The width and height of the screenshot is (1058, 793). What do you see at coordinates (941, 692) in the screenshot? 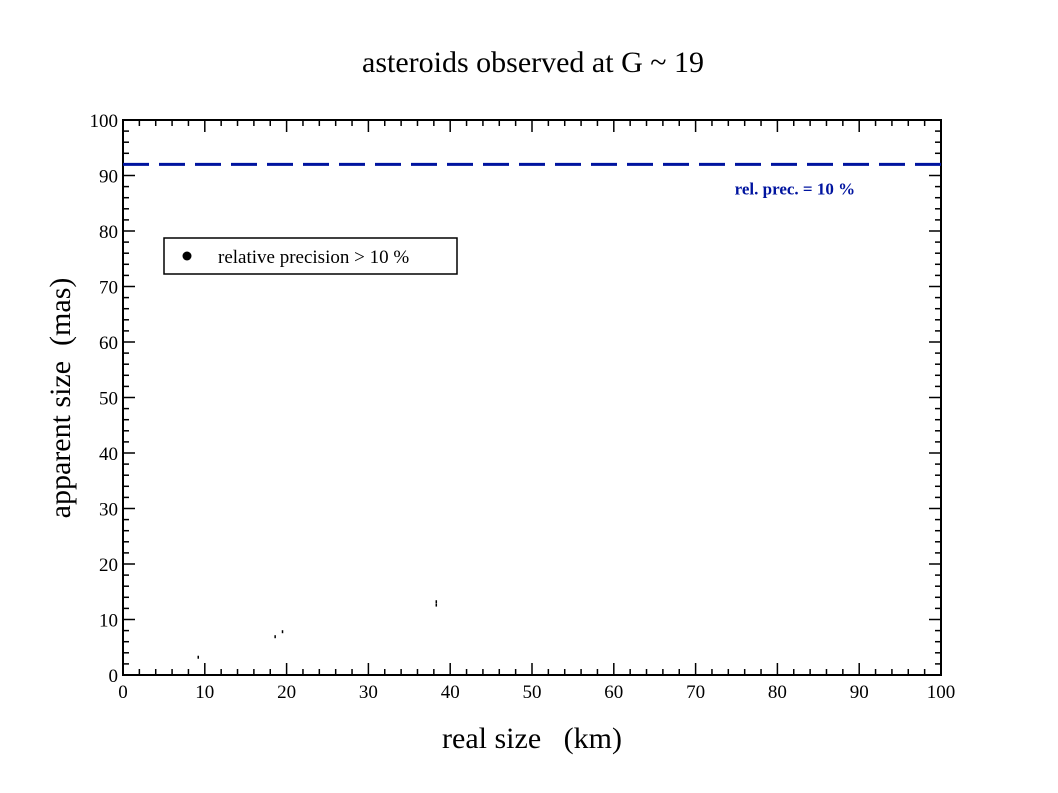
I see `x-tick-label: 100` at bounding box center [941, 692].